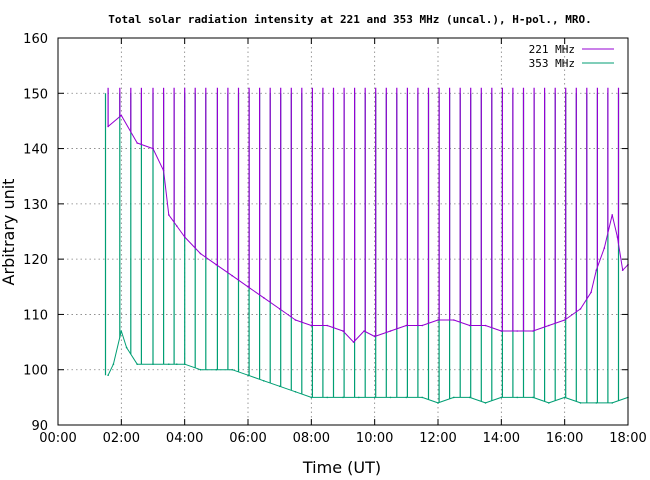 This screenshot has height=480, width=650. Describe the element at coordinates (374, 438) in the screenshot. I see `x-tick-label: 10:00` at that location.